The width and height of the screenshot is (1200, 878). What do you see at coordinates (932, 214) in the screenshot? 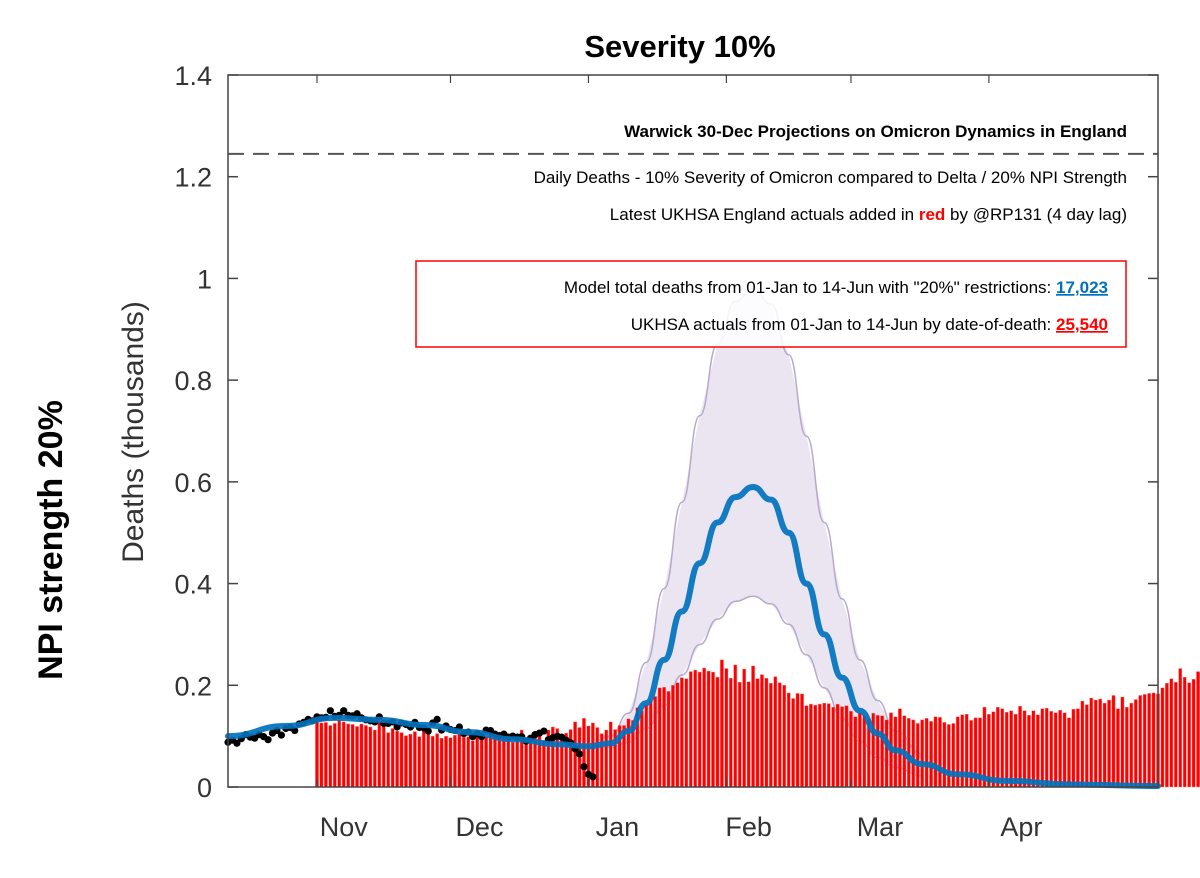
I see `annotation-red-word: red` at bounding box center [932, 214].